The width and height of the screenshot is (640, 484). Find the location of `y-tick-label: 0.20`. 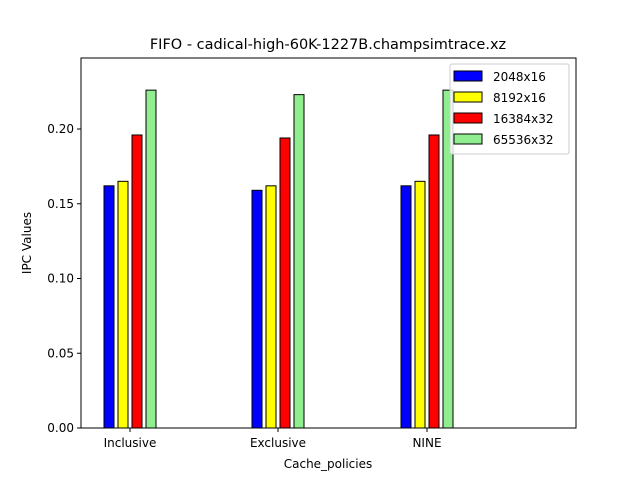

y-tick-label: 0.20 is located at coordinates (60, 129).